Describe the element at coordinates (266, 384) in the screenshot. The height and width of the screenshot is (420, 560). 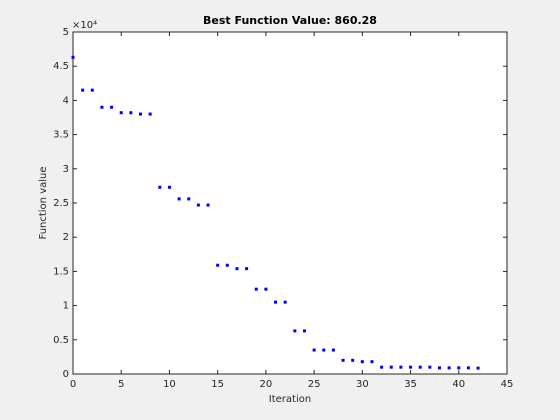
I see `x-tick-label: 20` at that location.